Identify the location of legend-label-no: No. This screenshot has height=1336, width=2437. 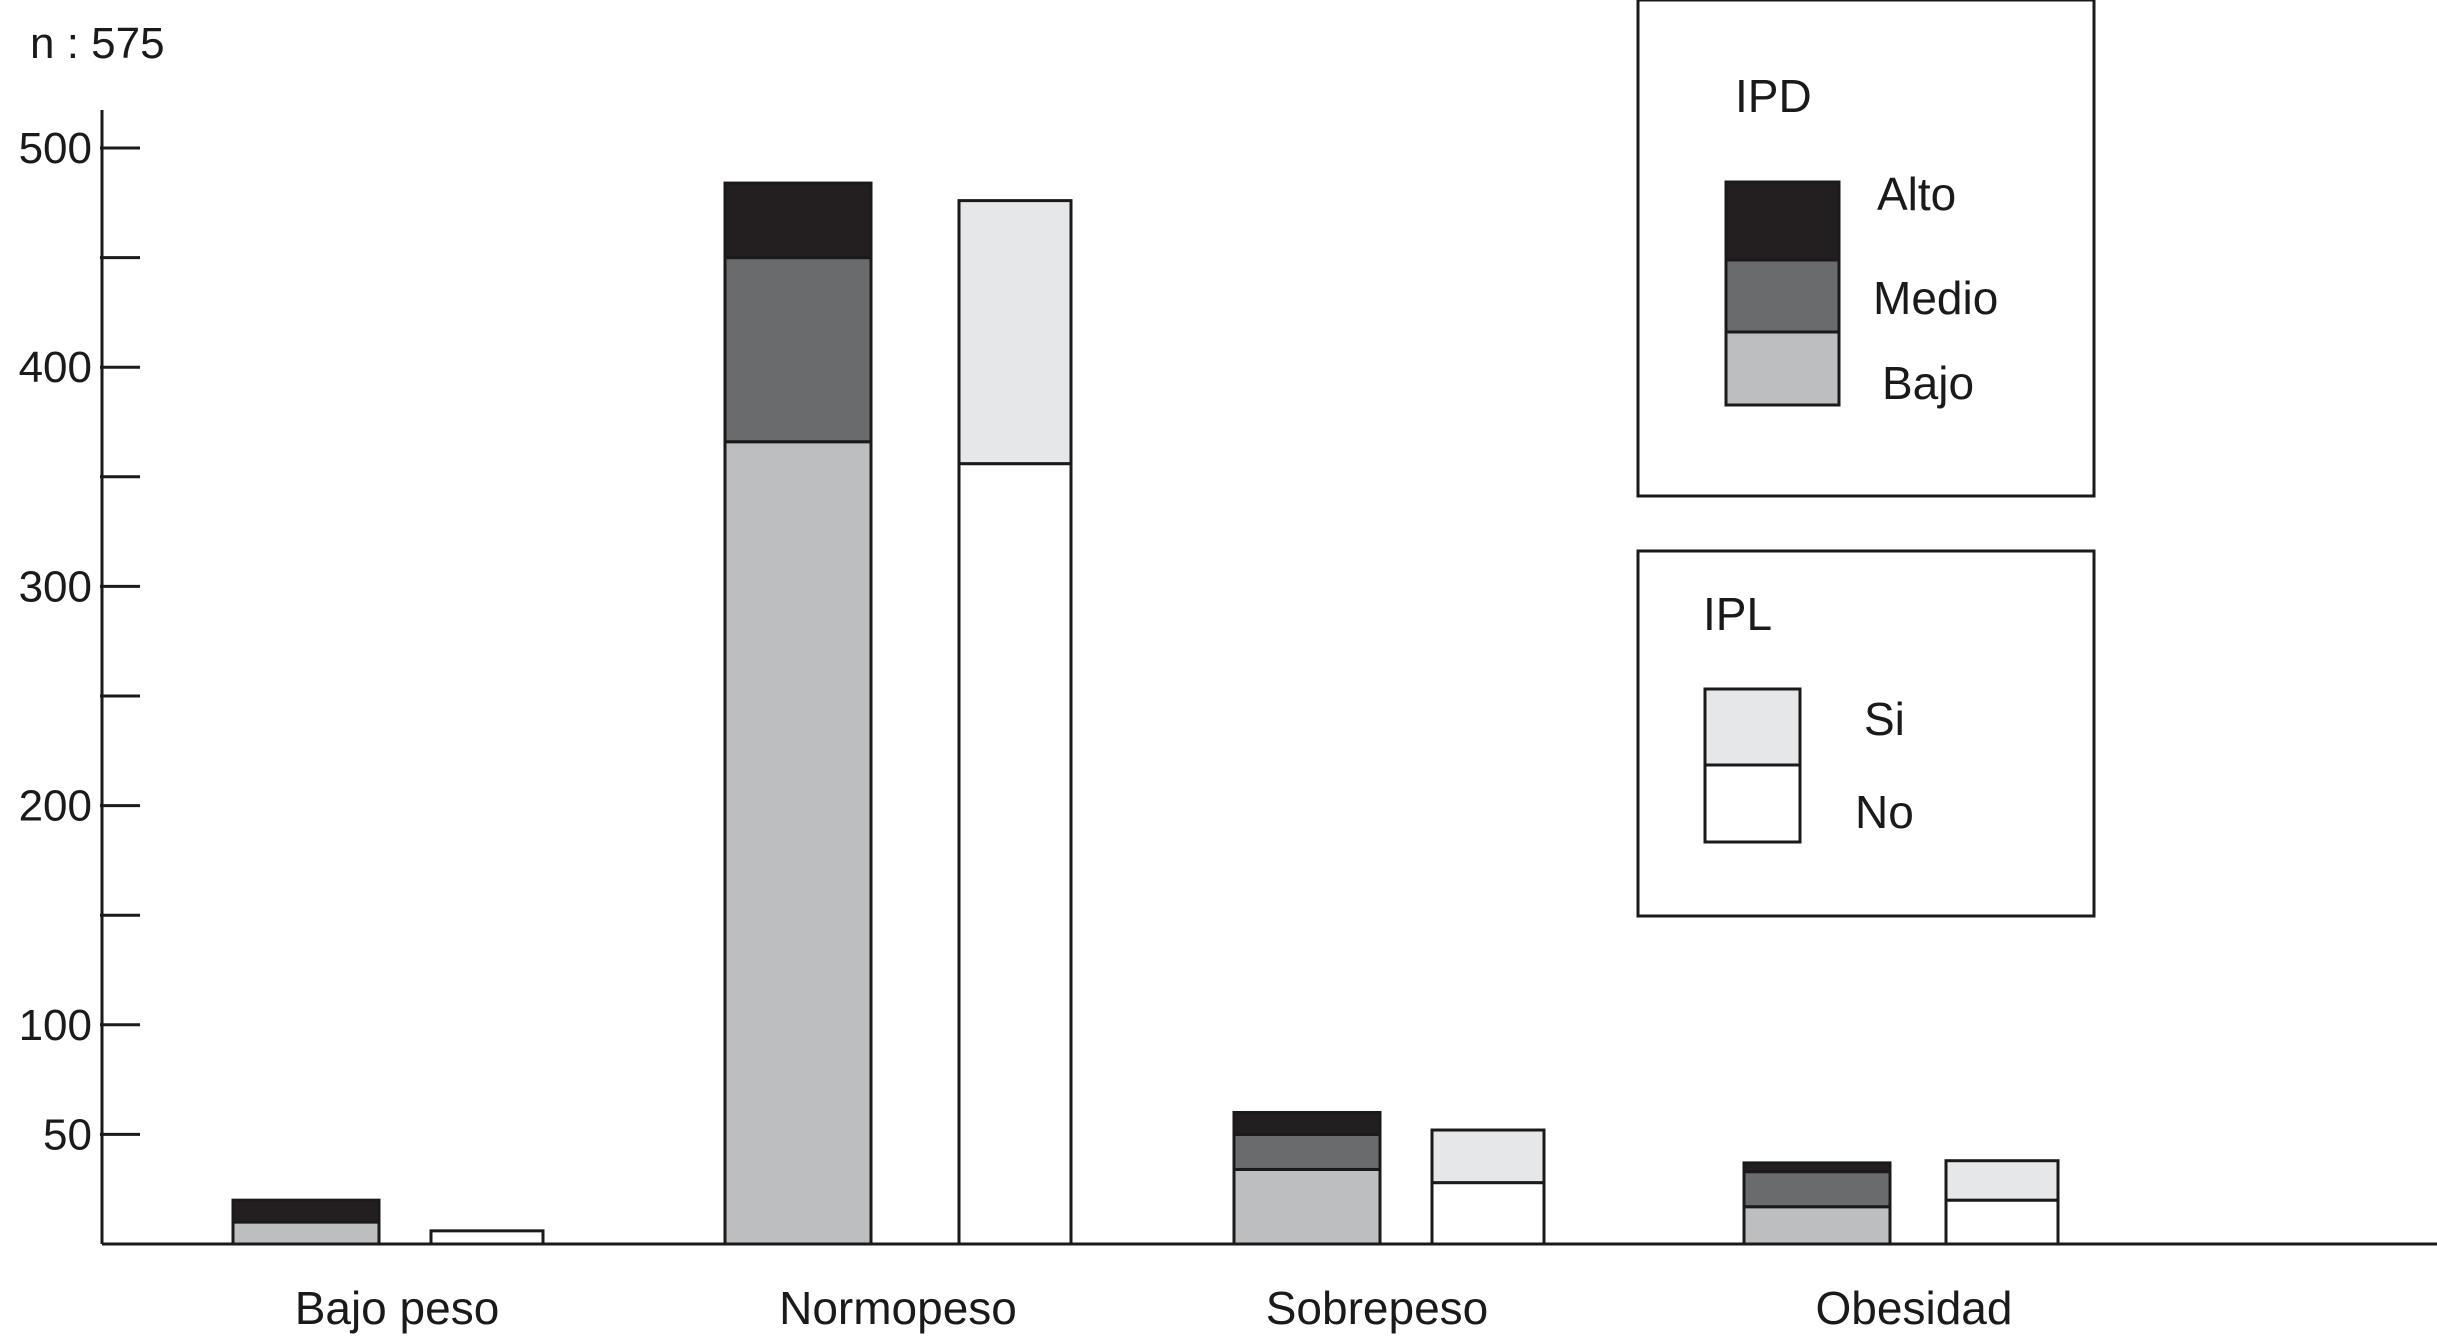
(1884, 812).